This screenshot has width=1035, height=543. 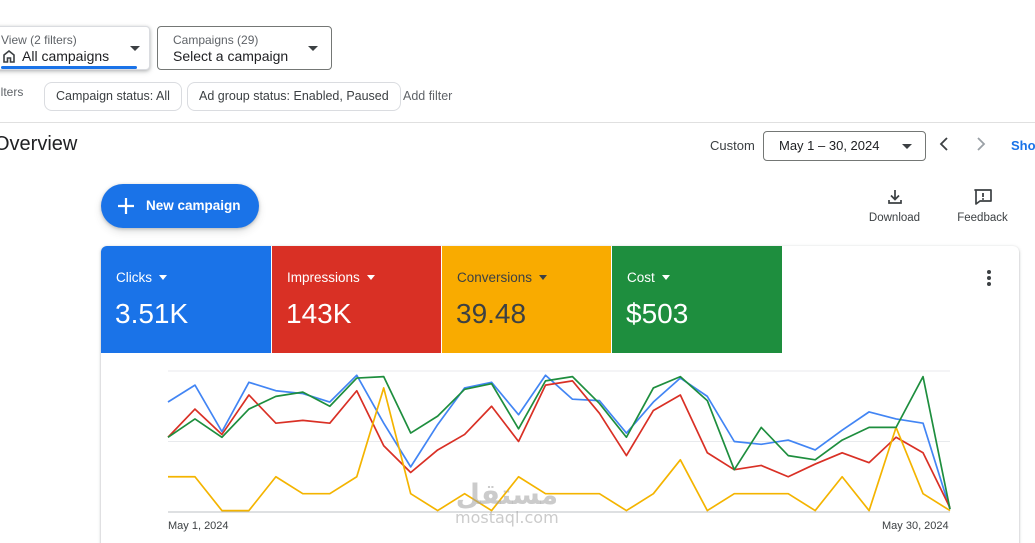 What do you see at coordinates (982, 197) in the screenshot?
I see `feedback-icon` at bounding box center [982, 197].